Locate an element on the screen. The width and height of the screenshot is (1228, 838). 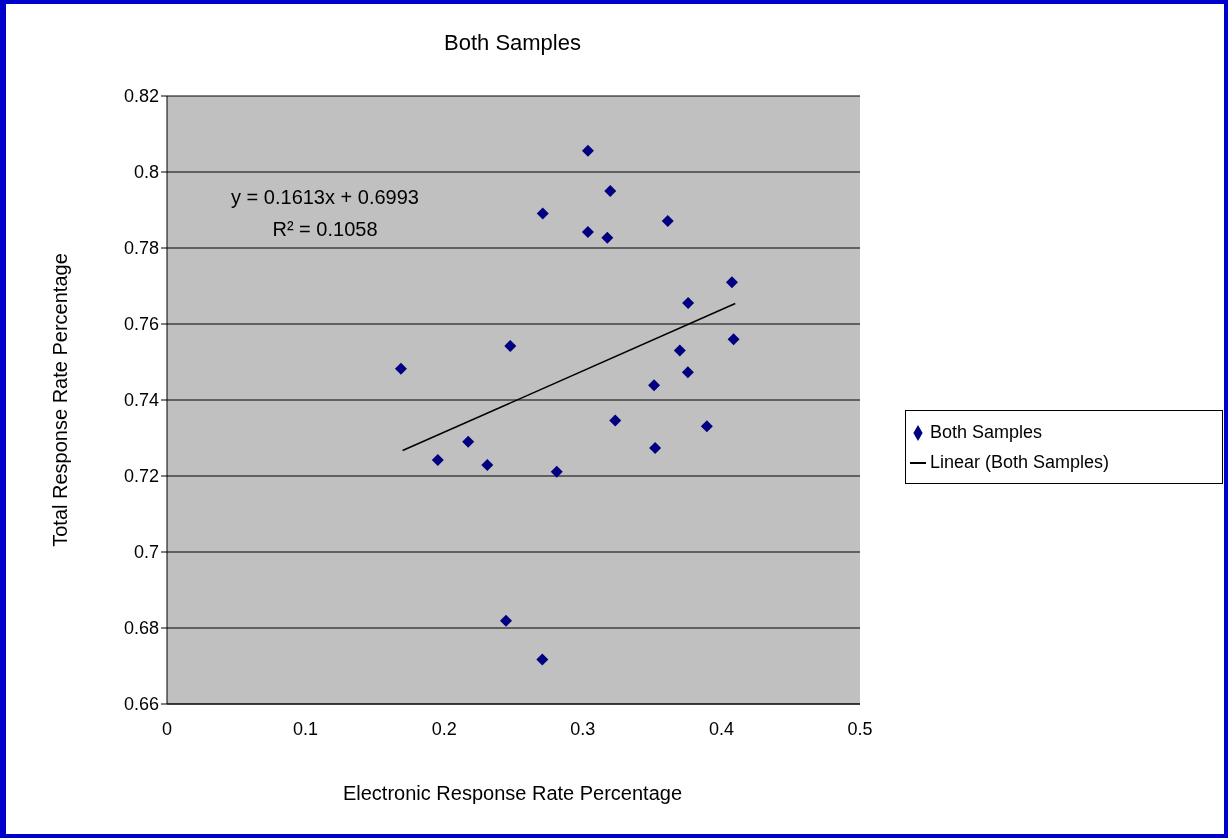
y-tick-label: 0.72 is located at coordinates (141, 476).